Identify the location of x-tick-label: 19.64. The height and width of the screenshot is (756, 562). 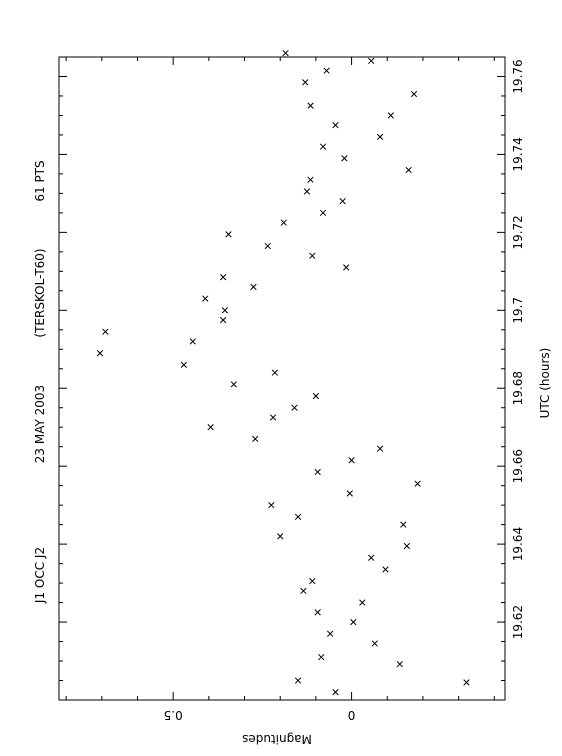
(518, 544).